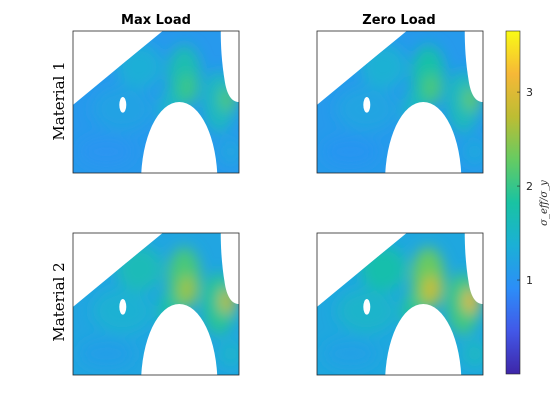  Describe the element at coordinates (513, 202) in the screenshot. I see `colorbar-scale` at that location.